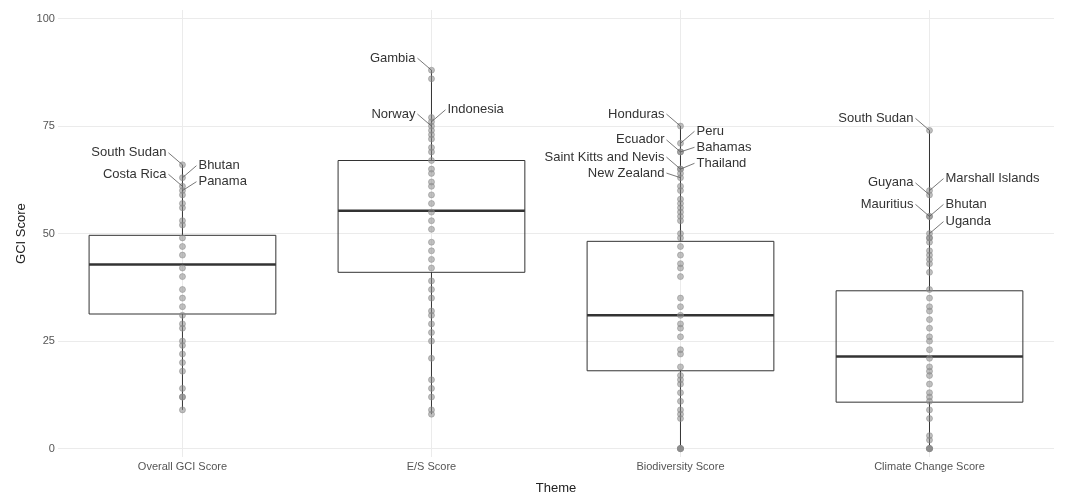 The height and width of the screenshot is (500, 1074). I want to click on y-tick-label: 100, so click(45, 17).